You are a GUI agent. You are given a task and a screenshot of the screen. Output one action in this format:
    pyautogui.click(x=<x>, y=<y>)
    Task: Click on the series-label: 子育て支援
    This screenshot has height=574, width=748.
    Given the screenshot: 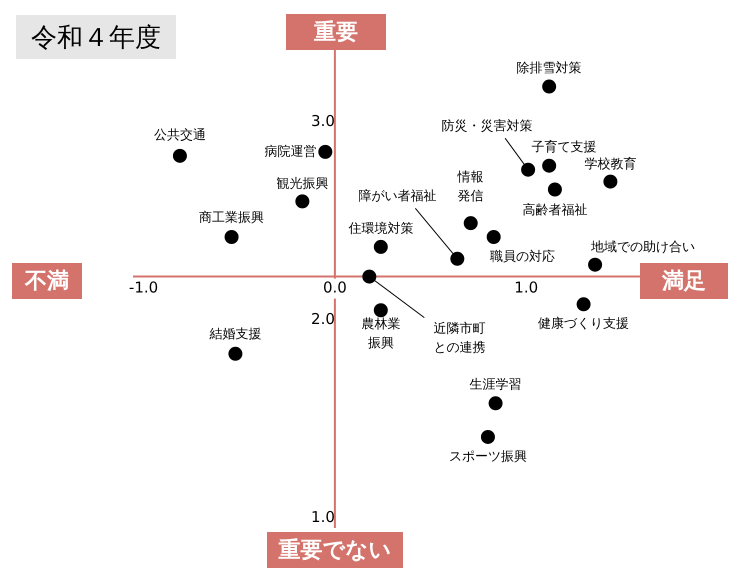 What is the action you would take?
    pyautogui.click(x=564, y=147)
    